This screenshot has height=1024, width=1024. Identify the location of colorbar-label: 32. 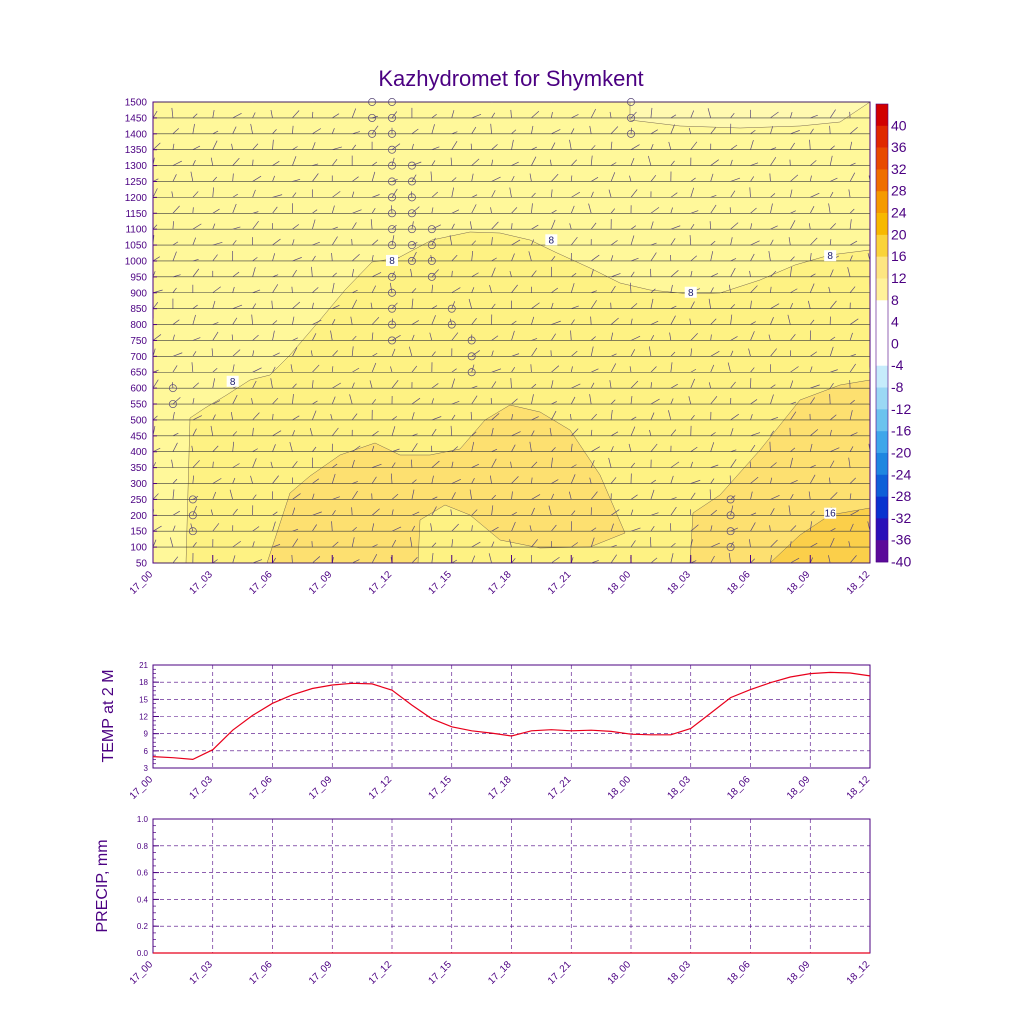
(899, 169).